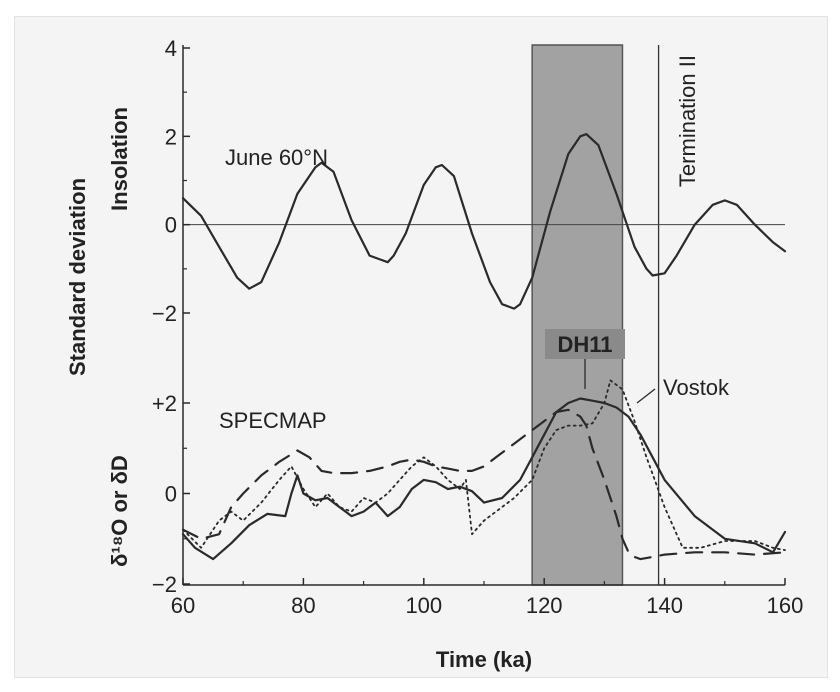  What do you see at coordinates (171, 48) in the screenshot?
I see `y-tick-label-top: 4` at bounding box center [171, 48].